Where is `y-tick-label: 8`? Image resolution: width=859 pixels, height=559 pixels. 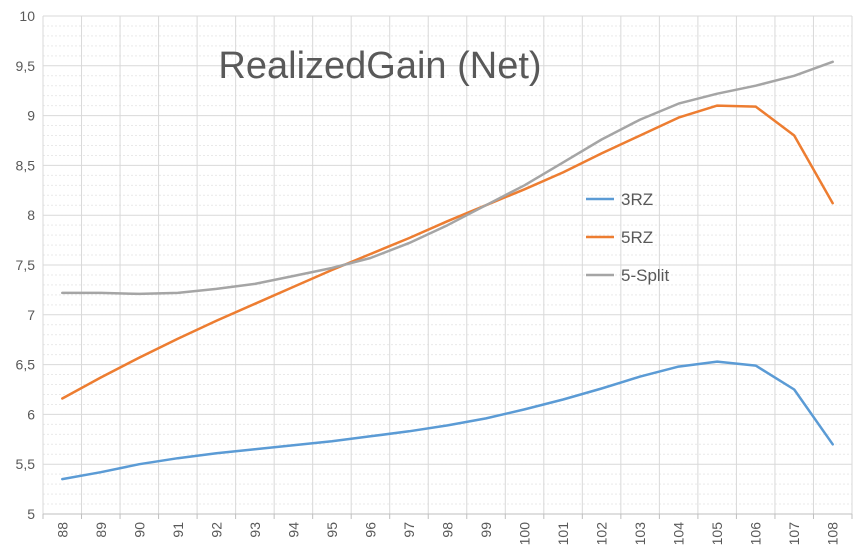 y-tick-label: 8 is located at coordinates (31, 215).